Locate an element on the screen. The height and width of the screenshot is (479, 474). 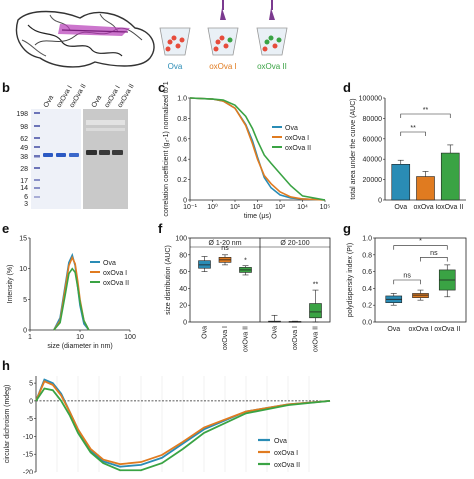
y-tick-label: 20 is located at coordinates (183, 306).